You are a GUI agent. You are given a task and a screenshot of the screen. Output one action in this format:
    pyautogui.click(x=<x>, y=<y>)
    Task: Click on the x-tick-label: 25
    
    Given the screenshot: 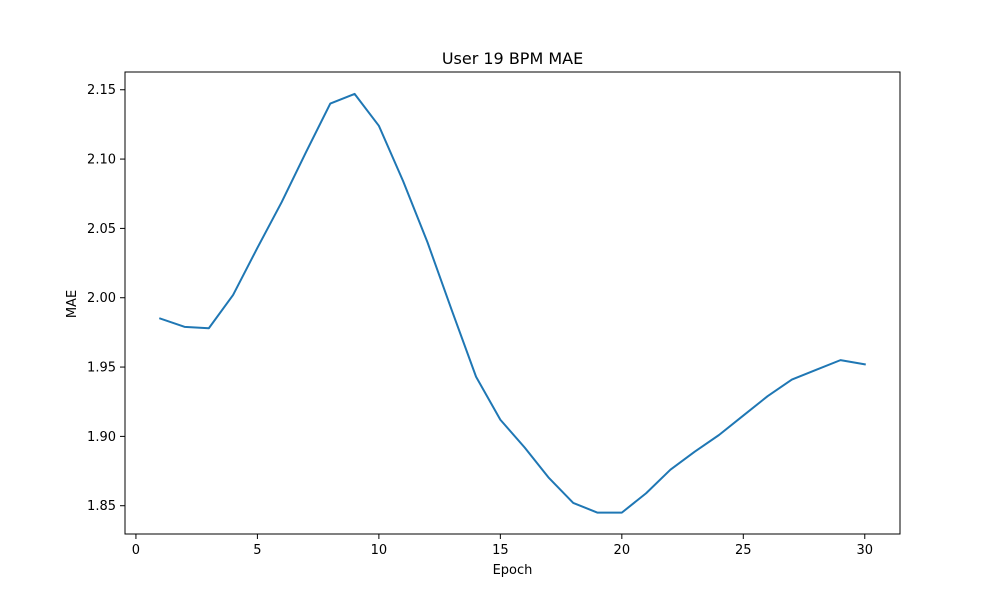 What is the action you would take?
    pyautogui.click(x=743, y=550)
    